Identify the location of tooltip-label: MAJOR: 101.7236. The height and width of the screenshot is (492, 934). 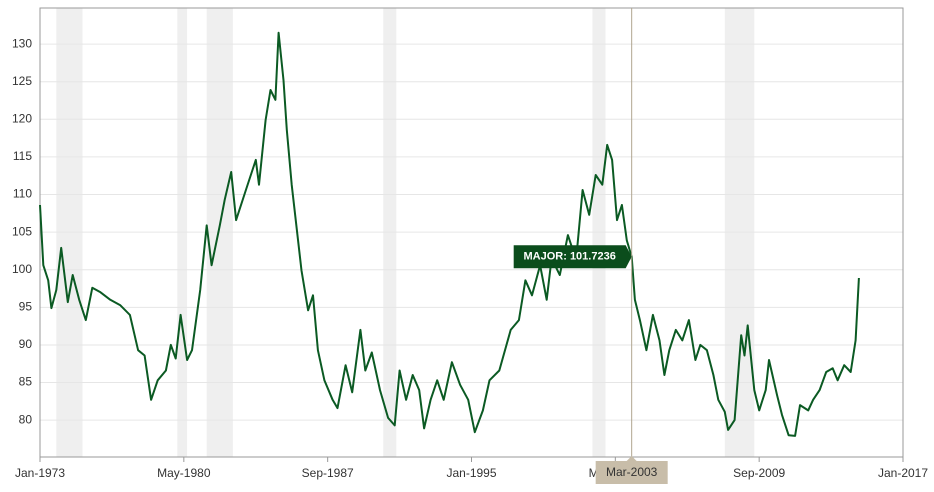
(570, 257).